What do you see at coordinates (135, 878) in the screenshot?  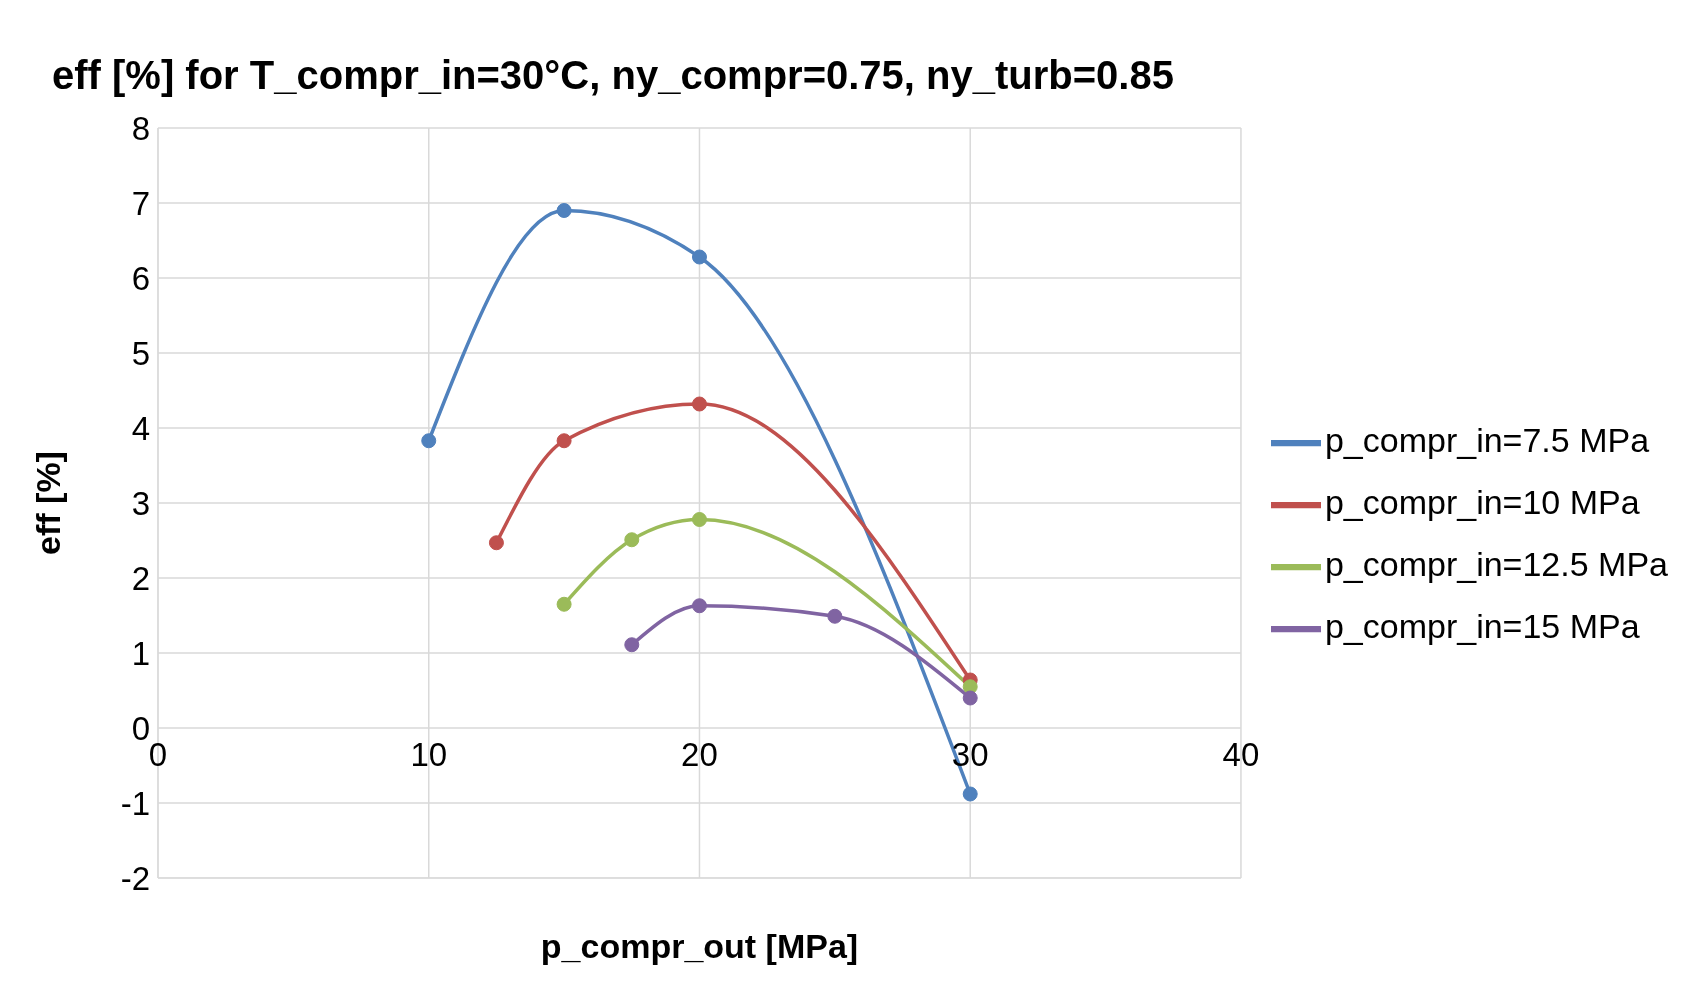 I see `y-tick-label: -2` at bounding box center [135, 878].